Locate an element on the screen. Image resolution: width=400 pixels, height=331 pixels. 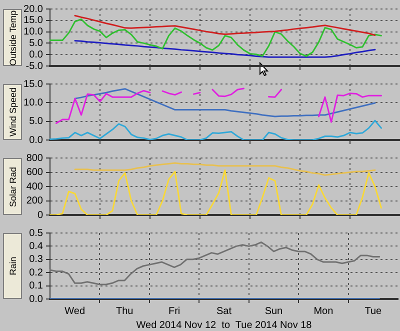
x-tick-label: Mon is located at coordinates (324, 311).